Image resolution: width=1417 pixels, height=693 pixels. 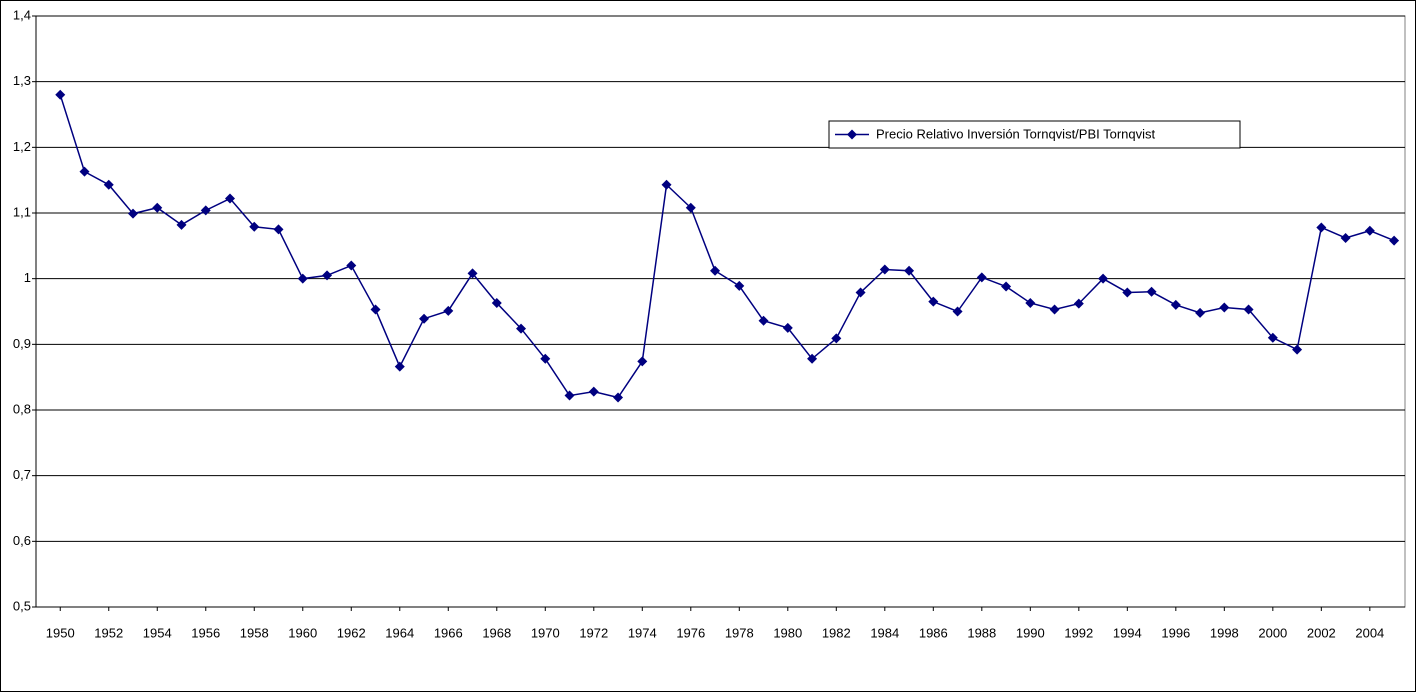 I want to click on x-tick-label: 1990, so click(x=1030, y=632).